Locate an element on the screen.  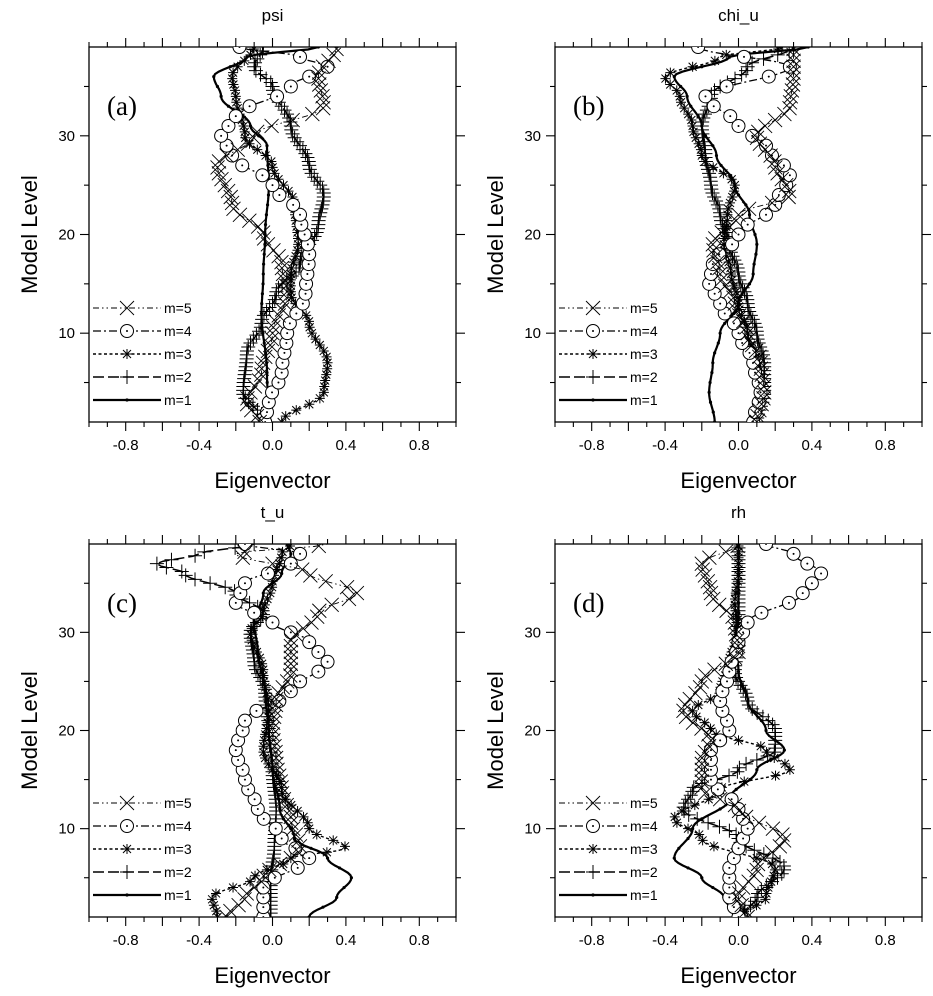
x-tick-label: 0.4 is located at coordinates (811, 940).